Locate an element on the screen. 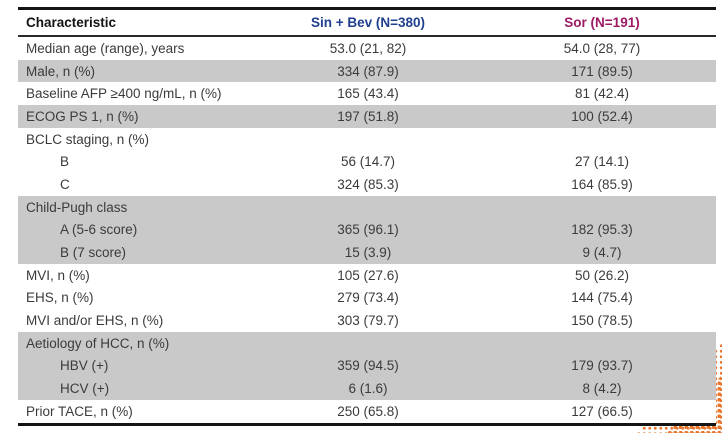 This screenshot has width=722, height=433. row-label: Prior TACE, n (%) is located at coordinates (79, 411).